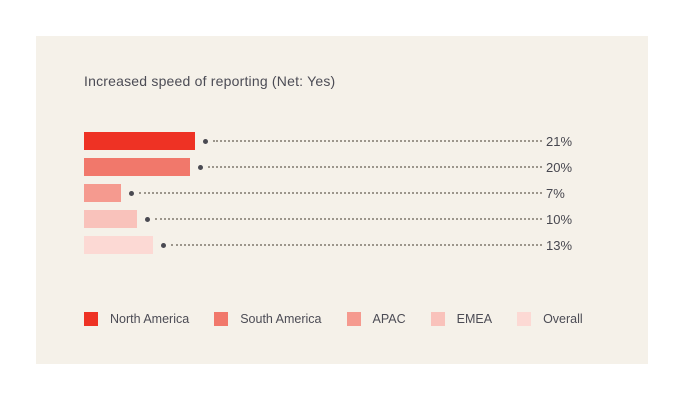  What do you see at coordinates (389, 319) in the screenshot?
I see `legend-label-apac: APAC` at bounding box center [389, 319].